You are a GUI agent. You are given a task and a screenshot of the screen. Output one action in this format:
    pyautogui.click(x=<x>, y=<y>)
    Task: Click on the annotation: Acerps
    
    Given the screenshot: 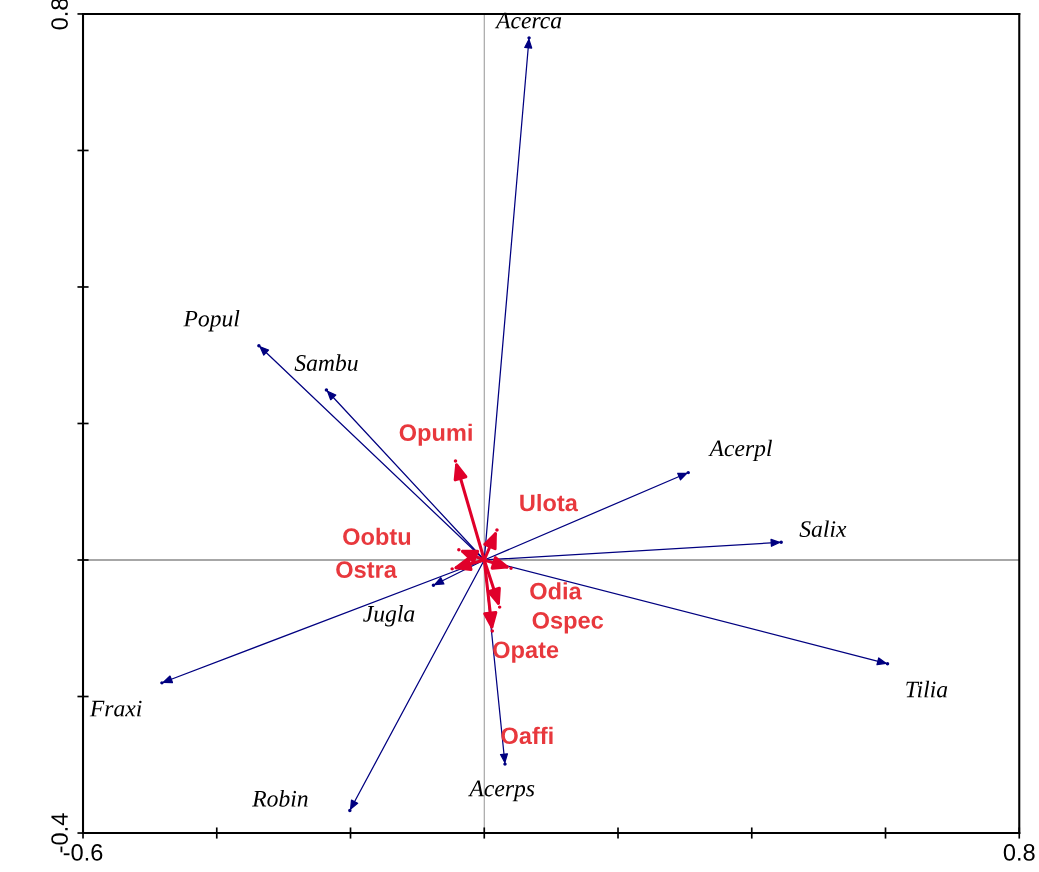 What is the action you would take?
    pyautogui.click(x=501, y=791)
    